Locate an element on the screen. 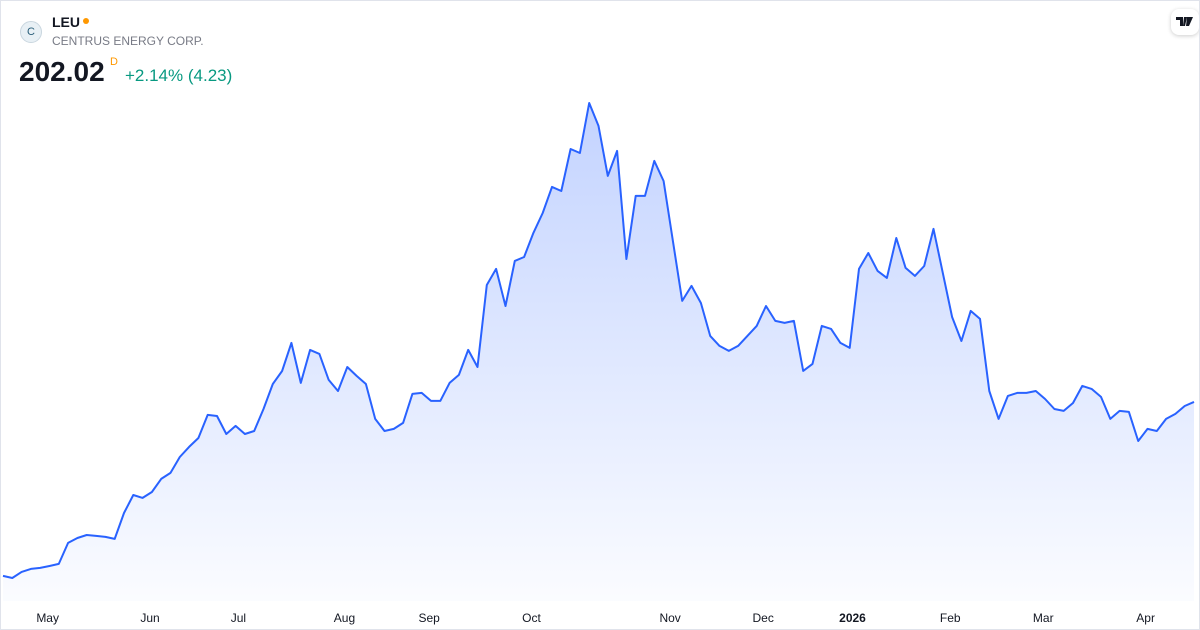 The width and height of the screenshot is (1200, 630). brand-mark is located at coordinates (1184, 21).